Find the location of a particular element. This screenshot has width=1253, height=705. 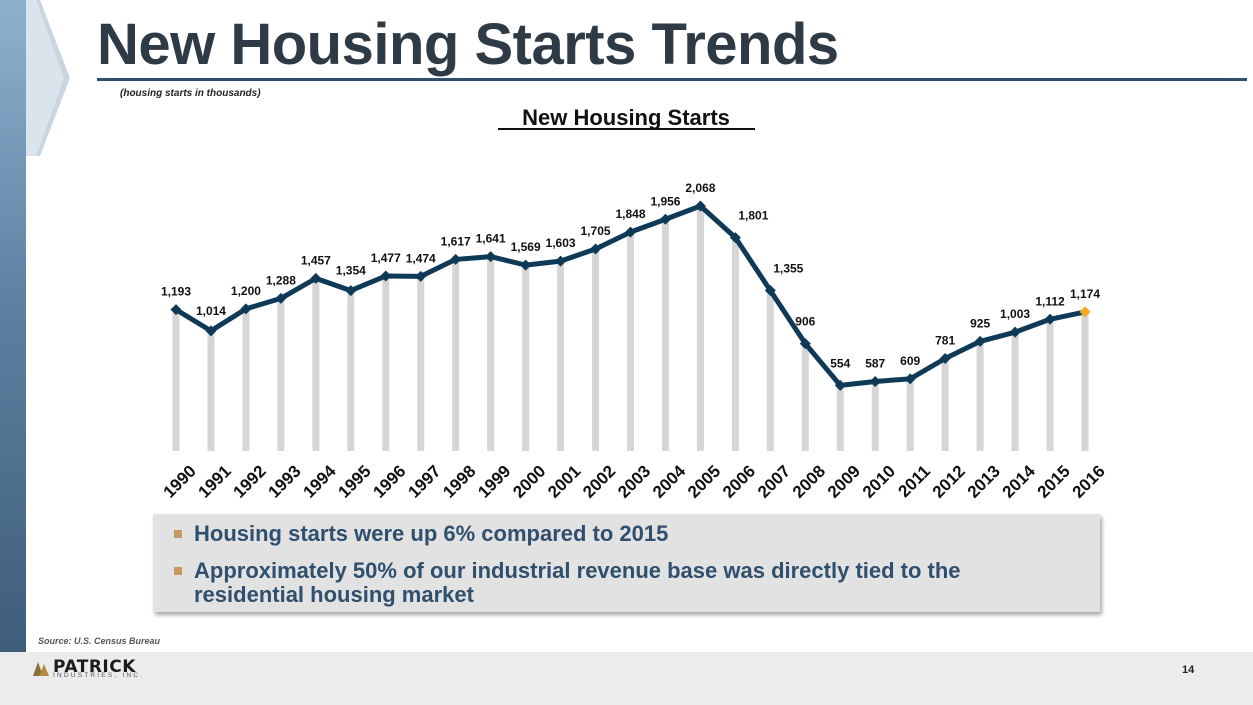

bar-2010 is located at coordinates (875, 416).